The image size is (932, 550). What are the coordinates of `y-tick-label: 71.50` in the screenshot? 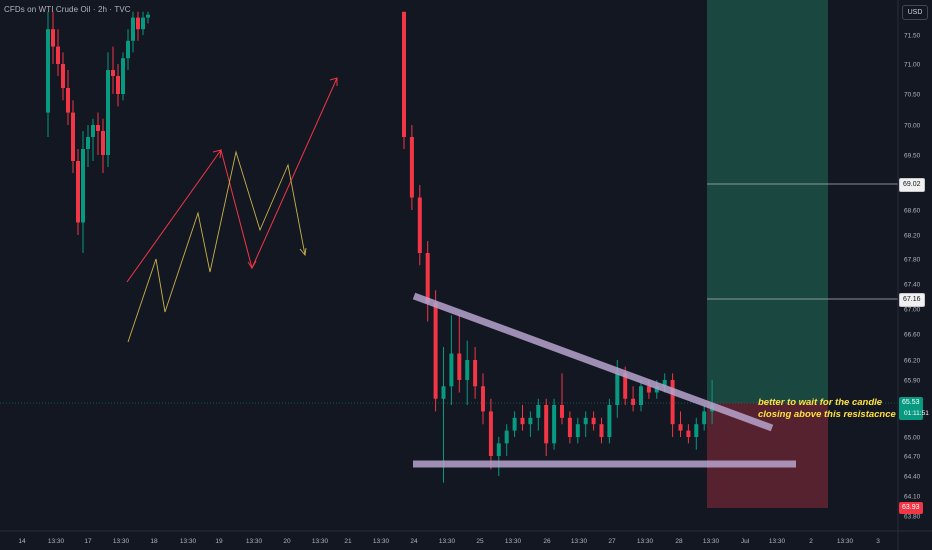 It's located at (912, 36).